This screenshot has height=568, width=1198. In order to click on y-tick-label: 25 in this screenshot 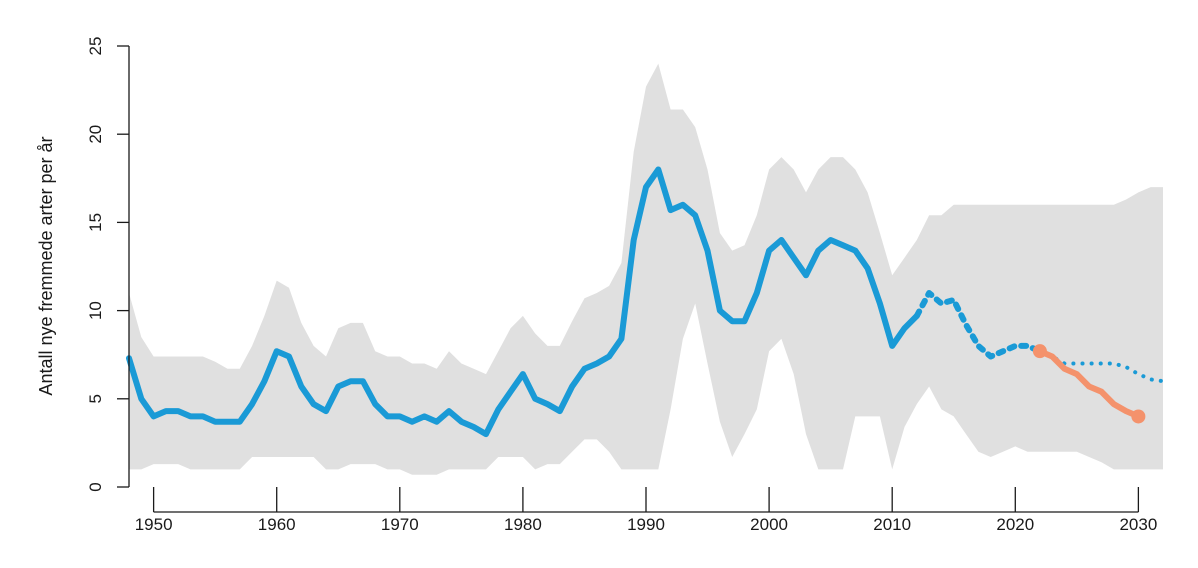, I will do `click(95, 46)`.